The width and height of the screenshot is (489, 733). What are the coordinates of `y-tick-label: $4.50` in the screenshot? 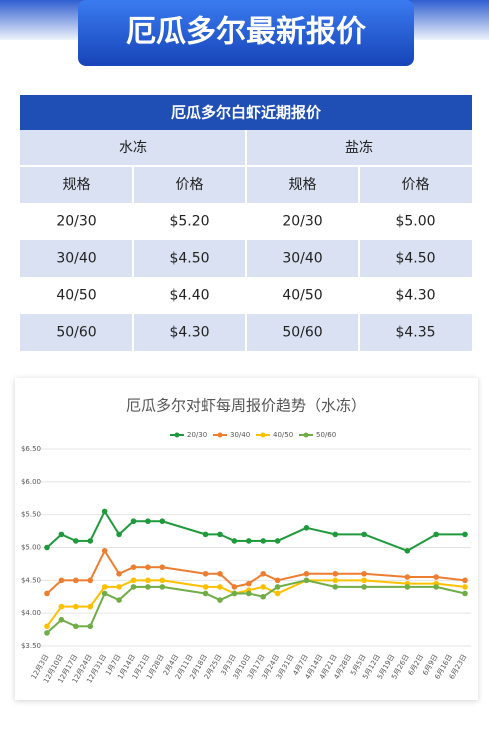 It's located at (31, 580).